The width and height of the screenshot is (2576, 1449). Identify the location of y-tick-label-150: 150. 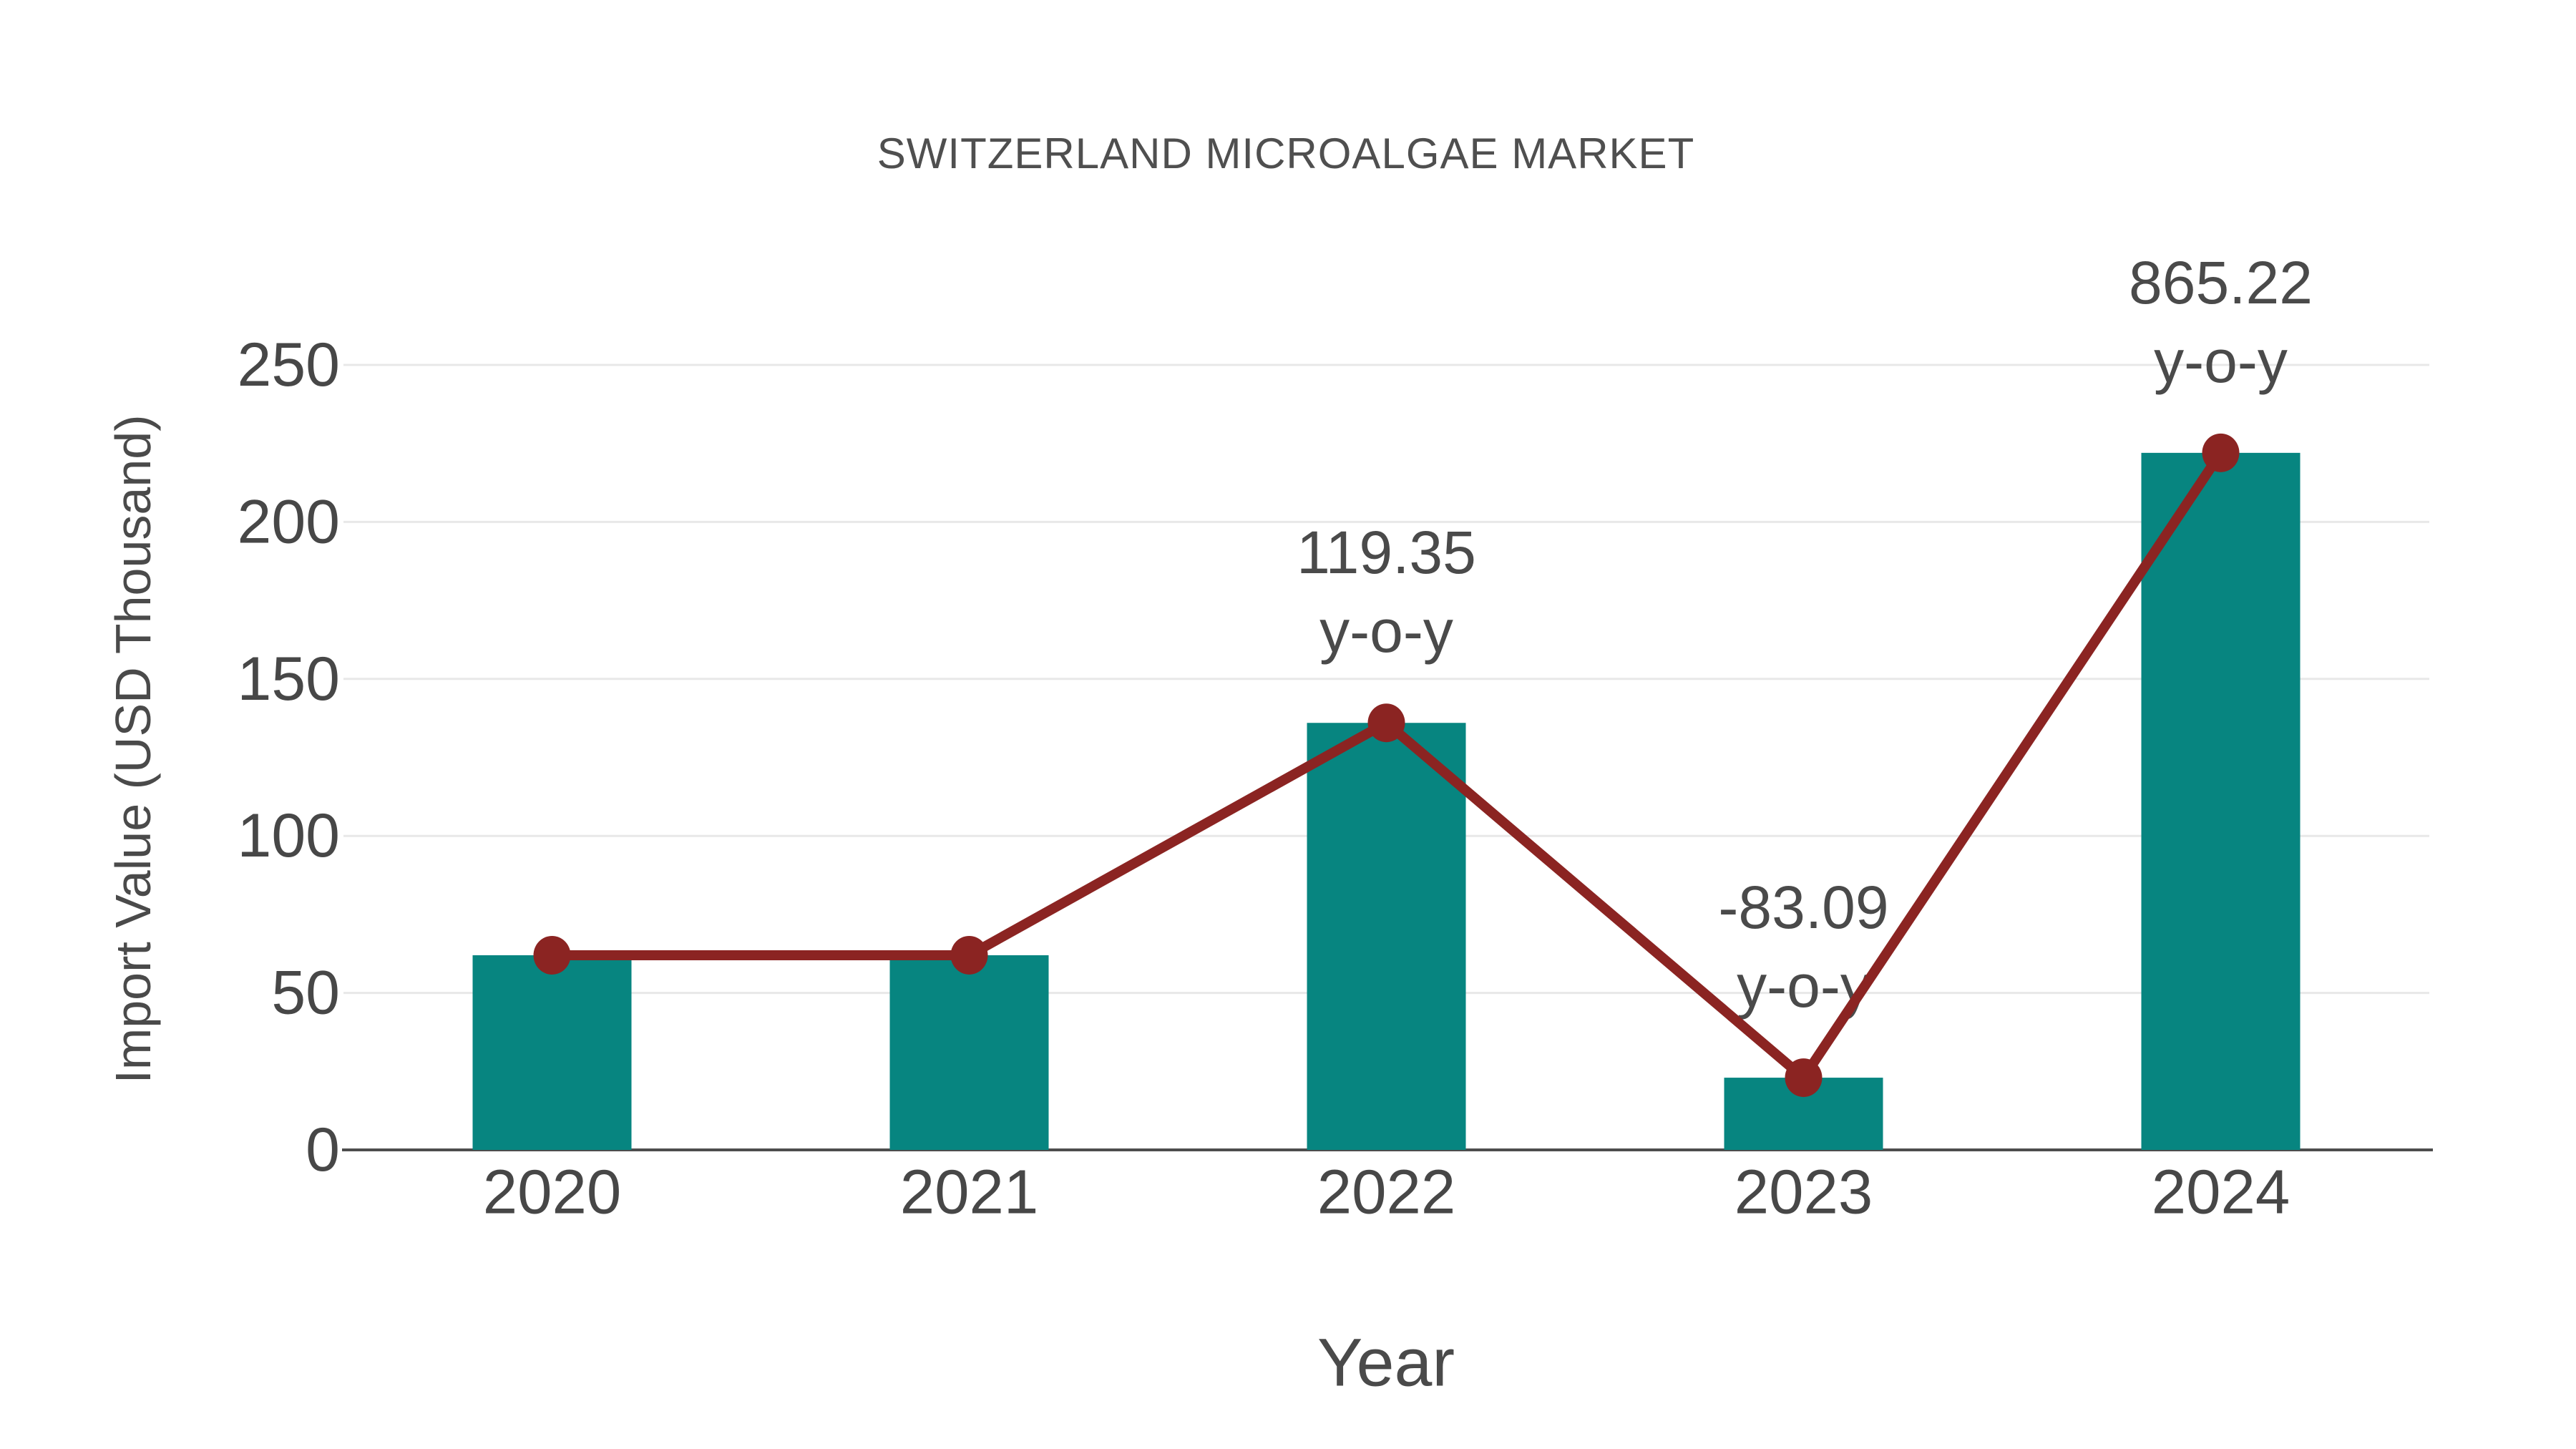
(289, 679).